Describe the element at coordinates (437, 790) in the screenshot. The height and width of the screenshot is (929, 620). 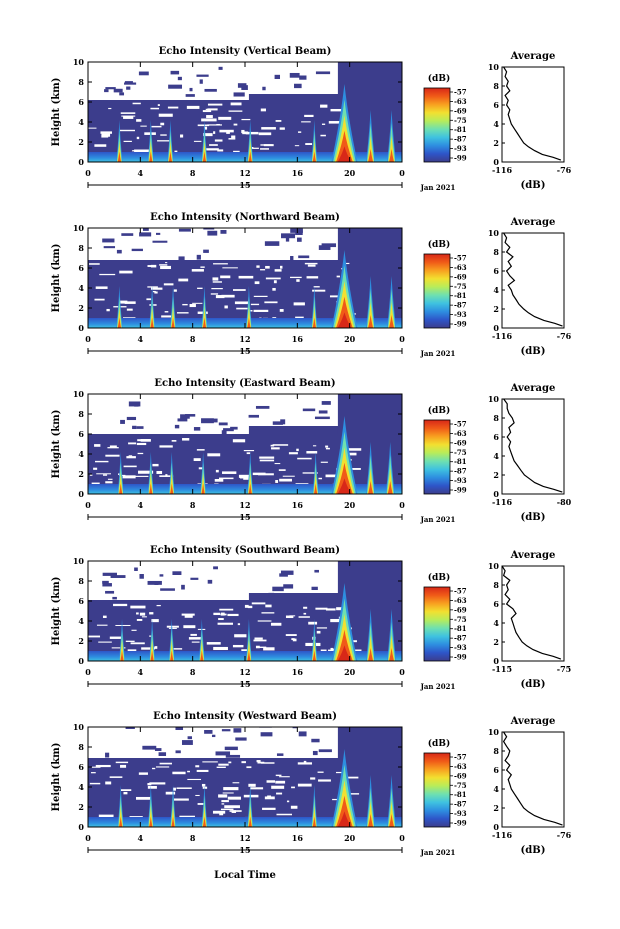
I see `colorbar` at that location.